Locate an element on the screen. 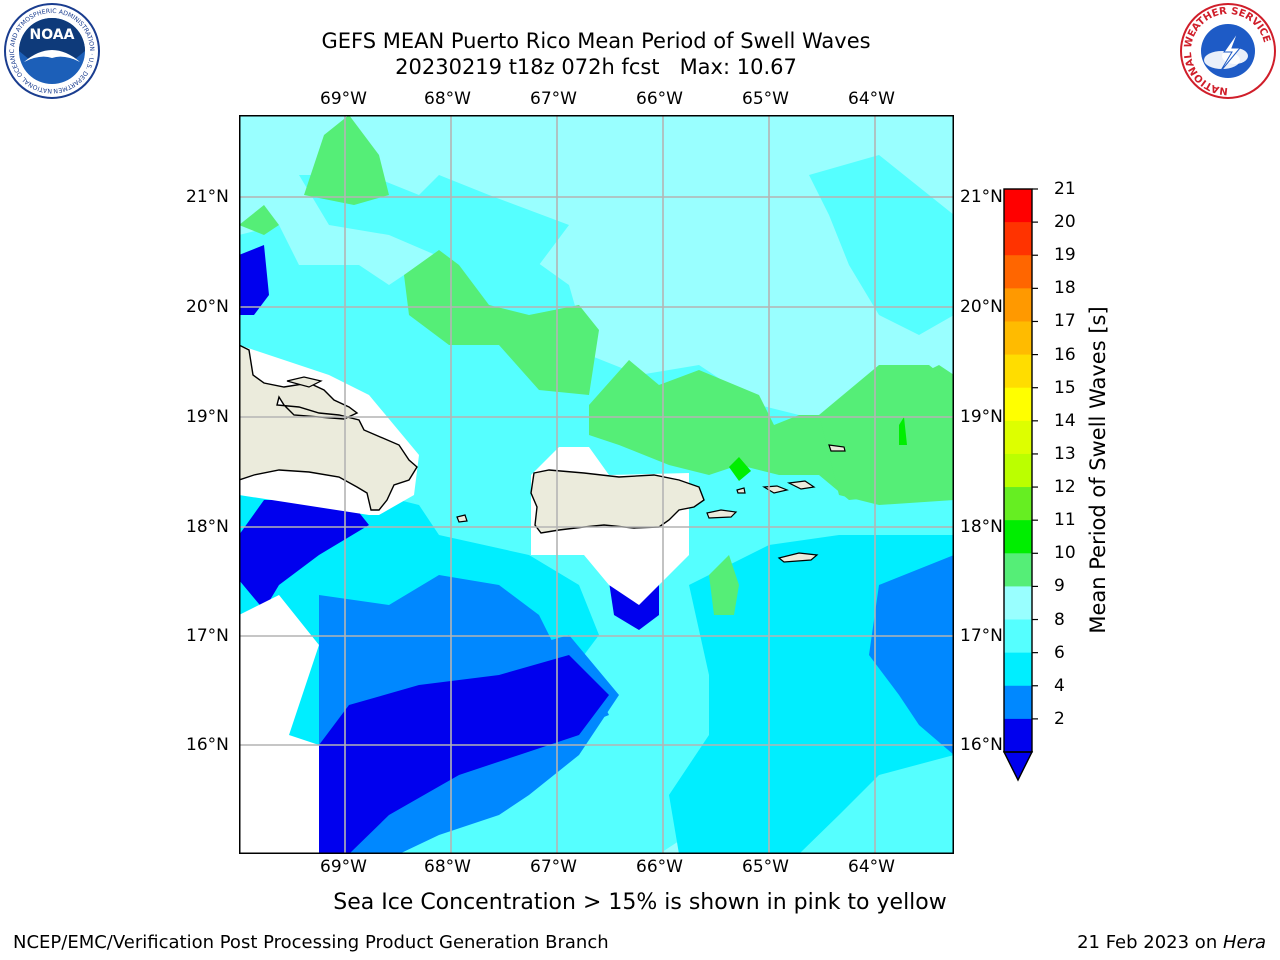  lon-label-bottom-65w: 65°W is located at coordinates (765, 867).